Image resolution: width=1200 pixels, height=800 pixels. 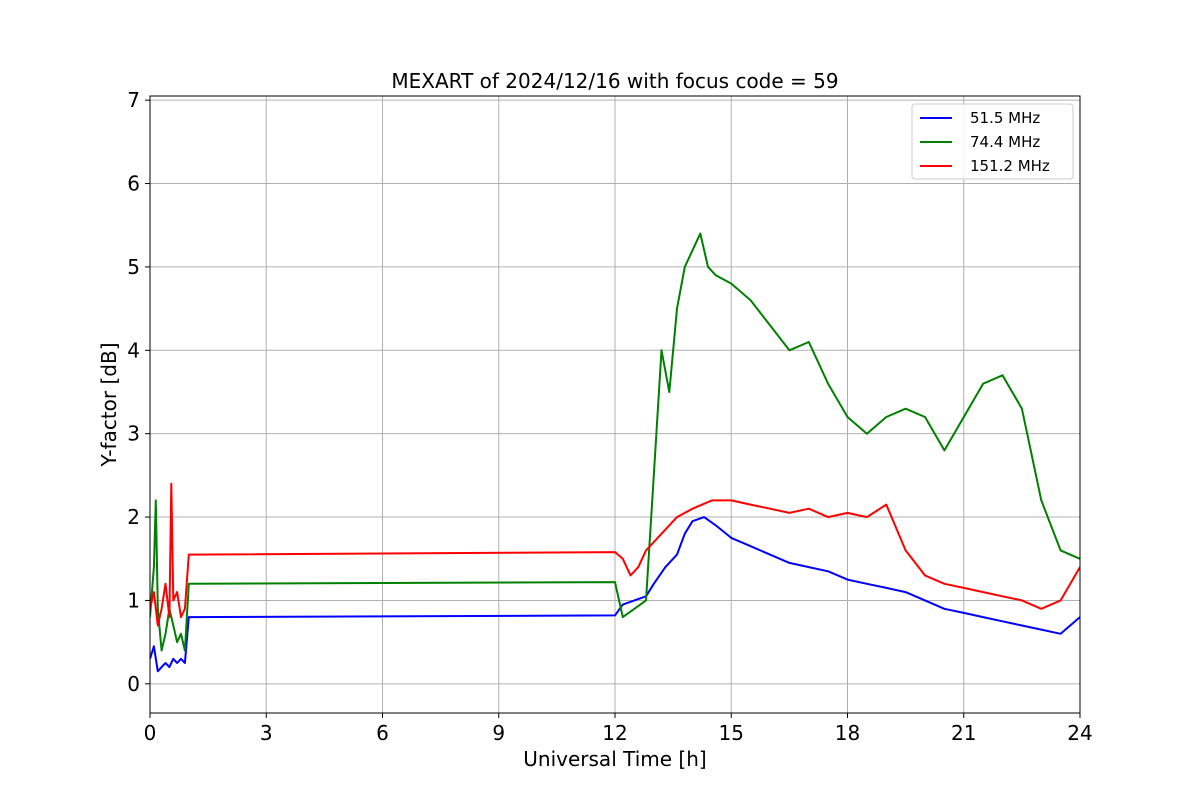 What do you see at coordinates (382, 733) in the screenshot?
I see `x-tick-label: 6` at bounding box center [382, 733].